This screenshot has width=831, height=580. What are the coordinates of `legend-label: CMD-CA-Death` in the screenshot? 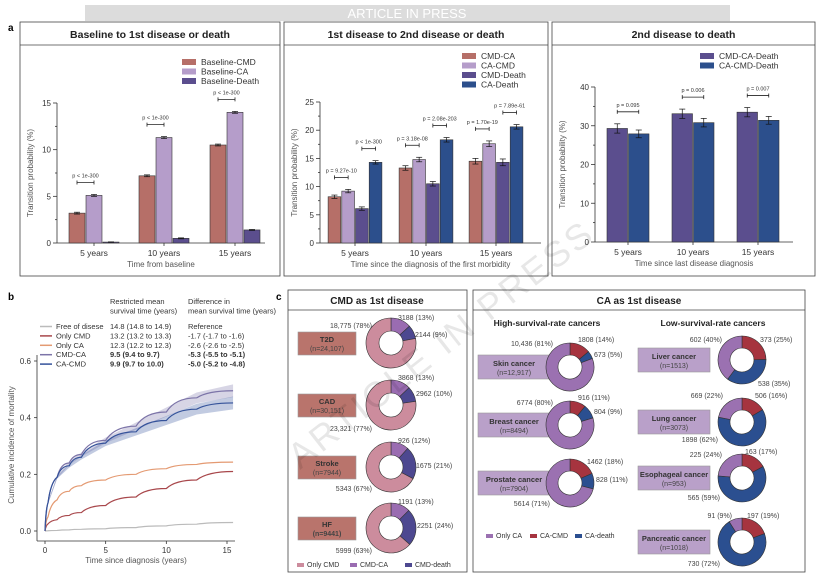 It's located at (749, 56).